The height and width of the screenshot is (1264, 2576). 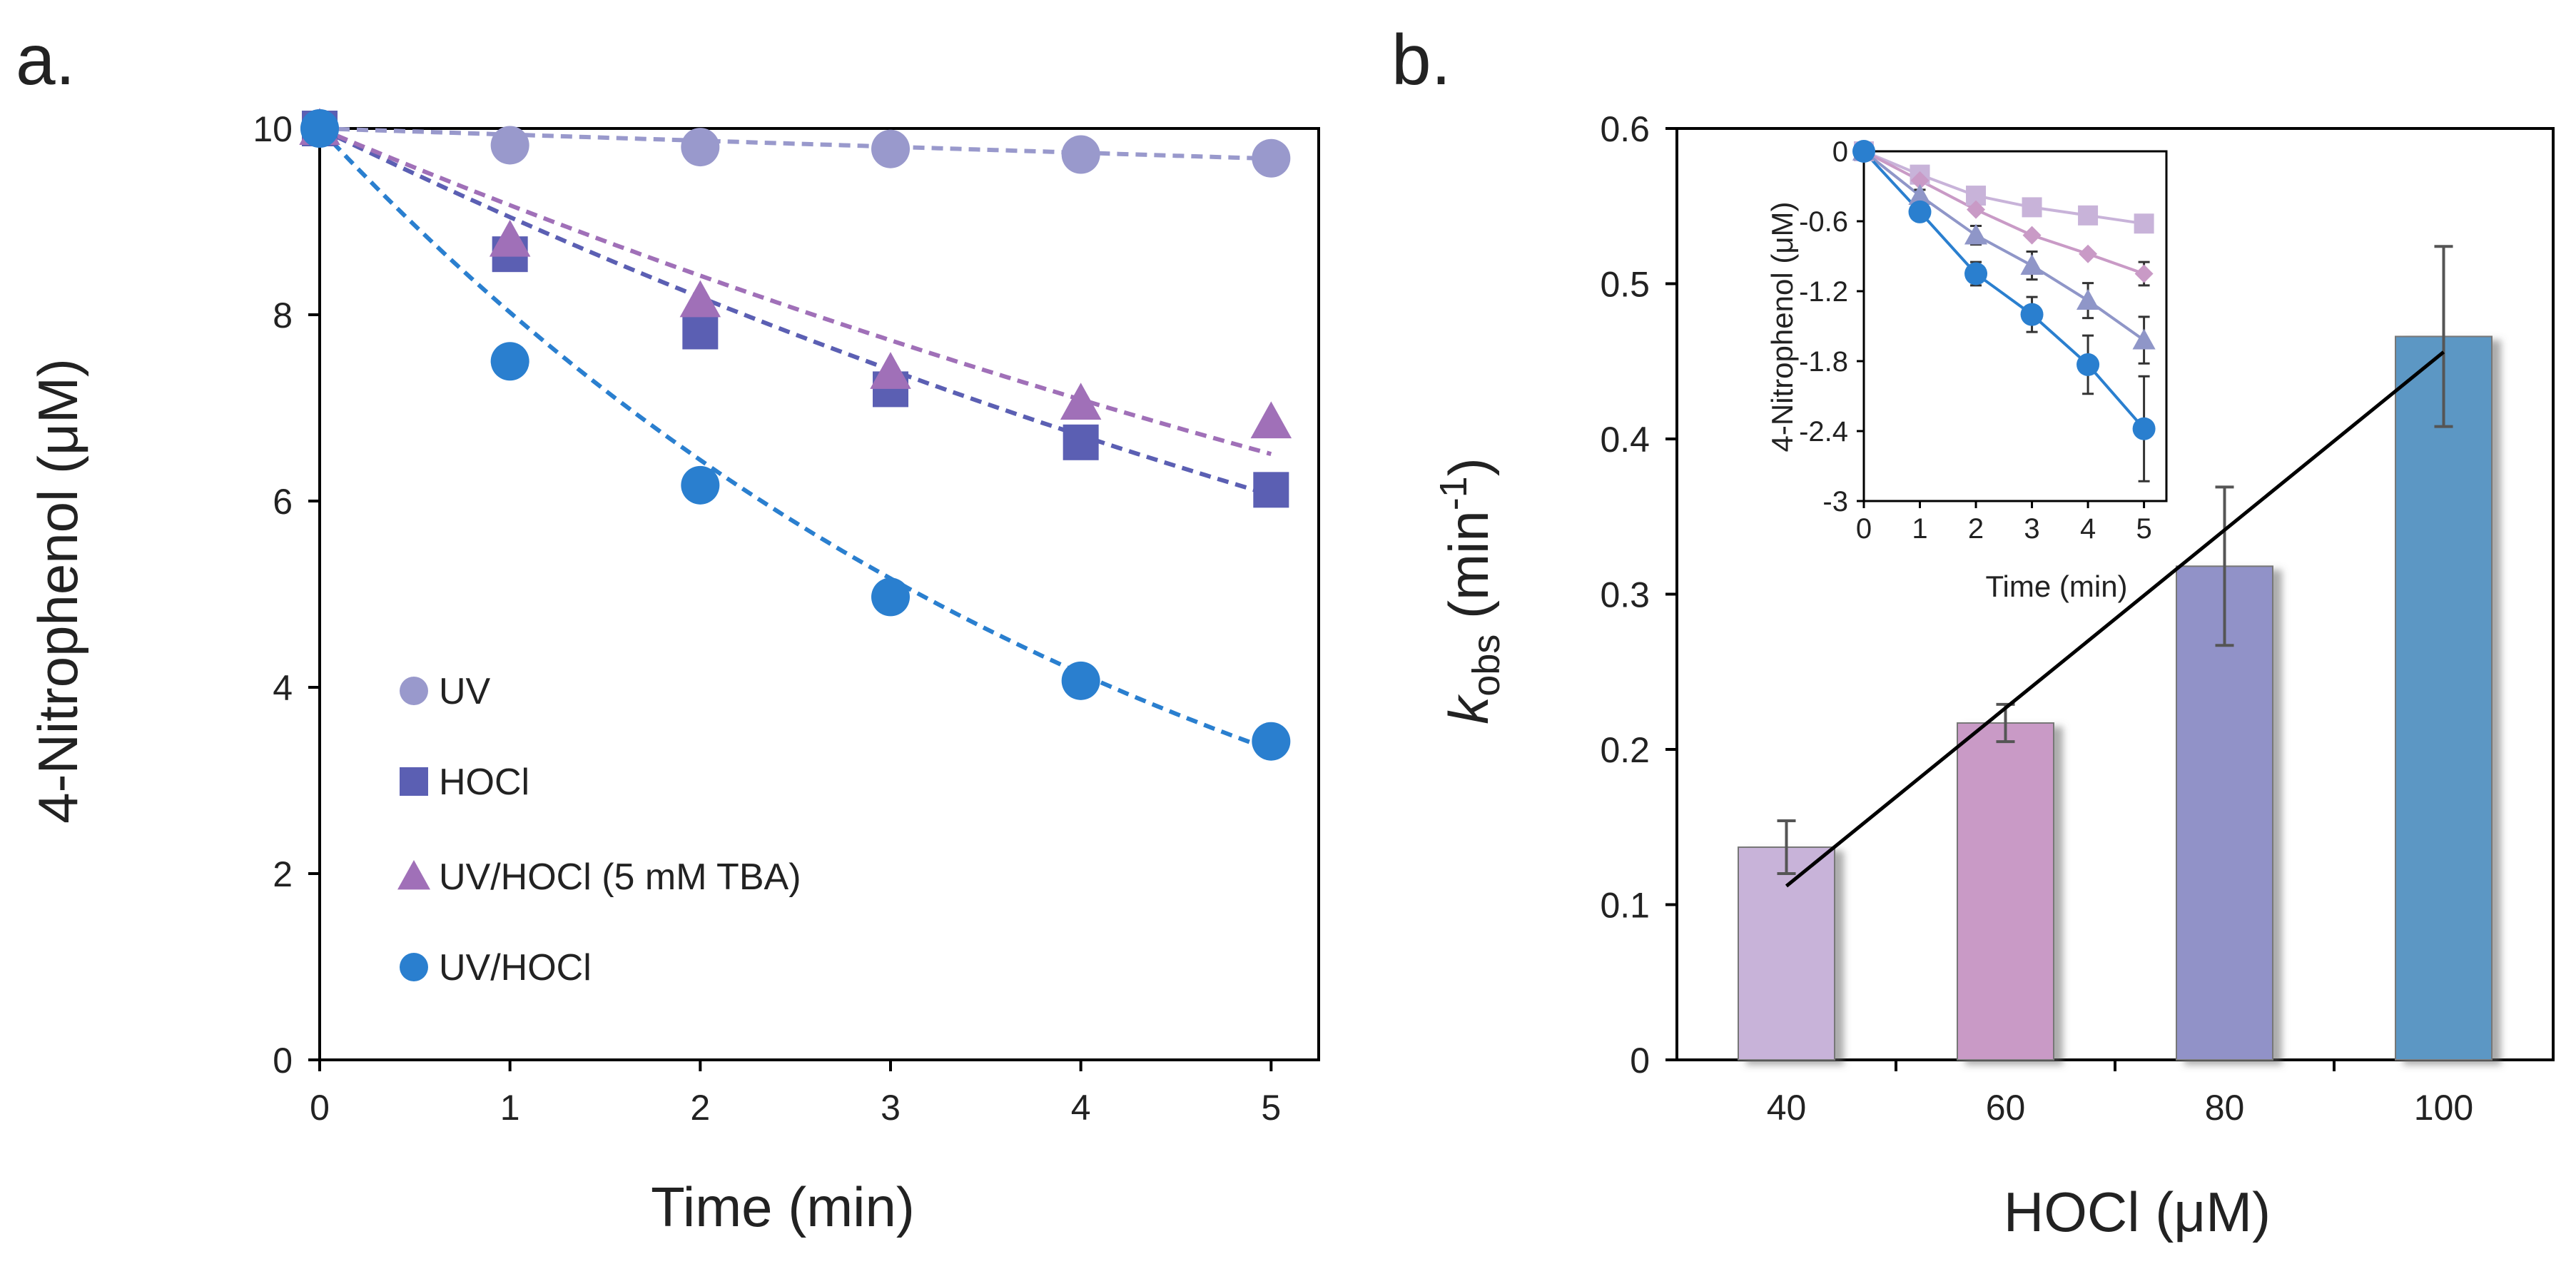 What do you see at coordinates (1864, 529) in the screenshot?
I see `inset-x-tick-label: 0` at bounding box center [1864, 529].